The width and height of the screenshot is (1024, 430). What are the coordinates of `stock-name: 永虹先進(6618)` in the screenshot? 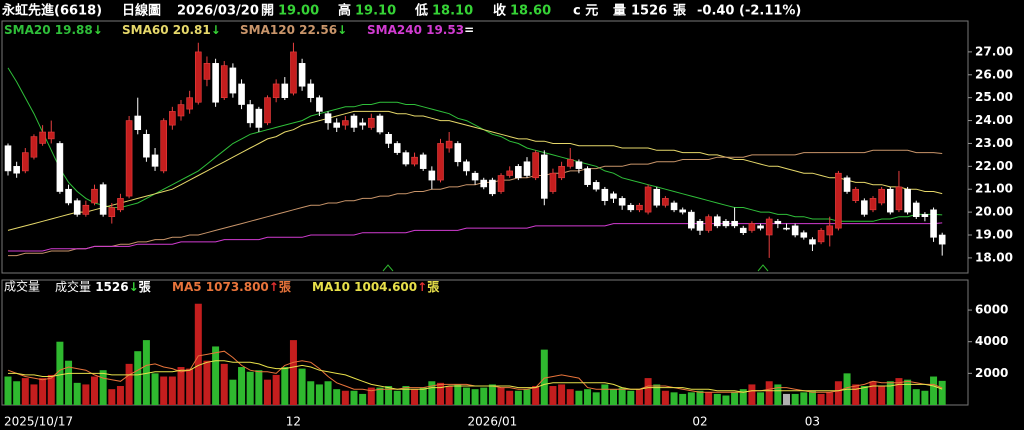 It's located at (51, 11).